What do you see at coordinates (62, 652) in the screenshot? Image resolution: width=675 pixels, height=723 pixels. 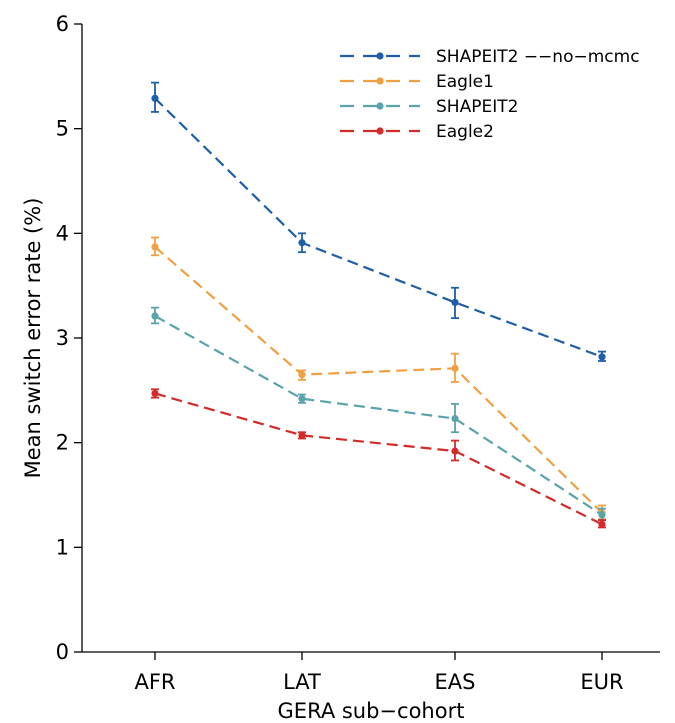 I see `y-tick-label: 0` at bounding box center [62, 652].